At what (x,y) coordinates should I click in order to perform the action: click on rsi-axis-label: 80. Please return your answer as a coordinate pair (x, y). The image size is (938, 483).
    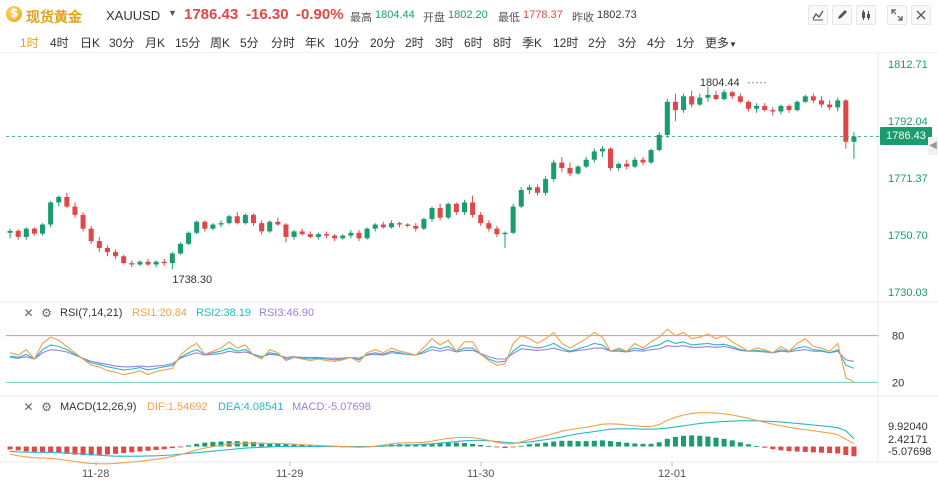
    Looking at the image, I should click on (898, 337).